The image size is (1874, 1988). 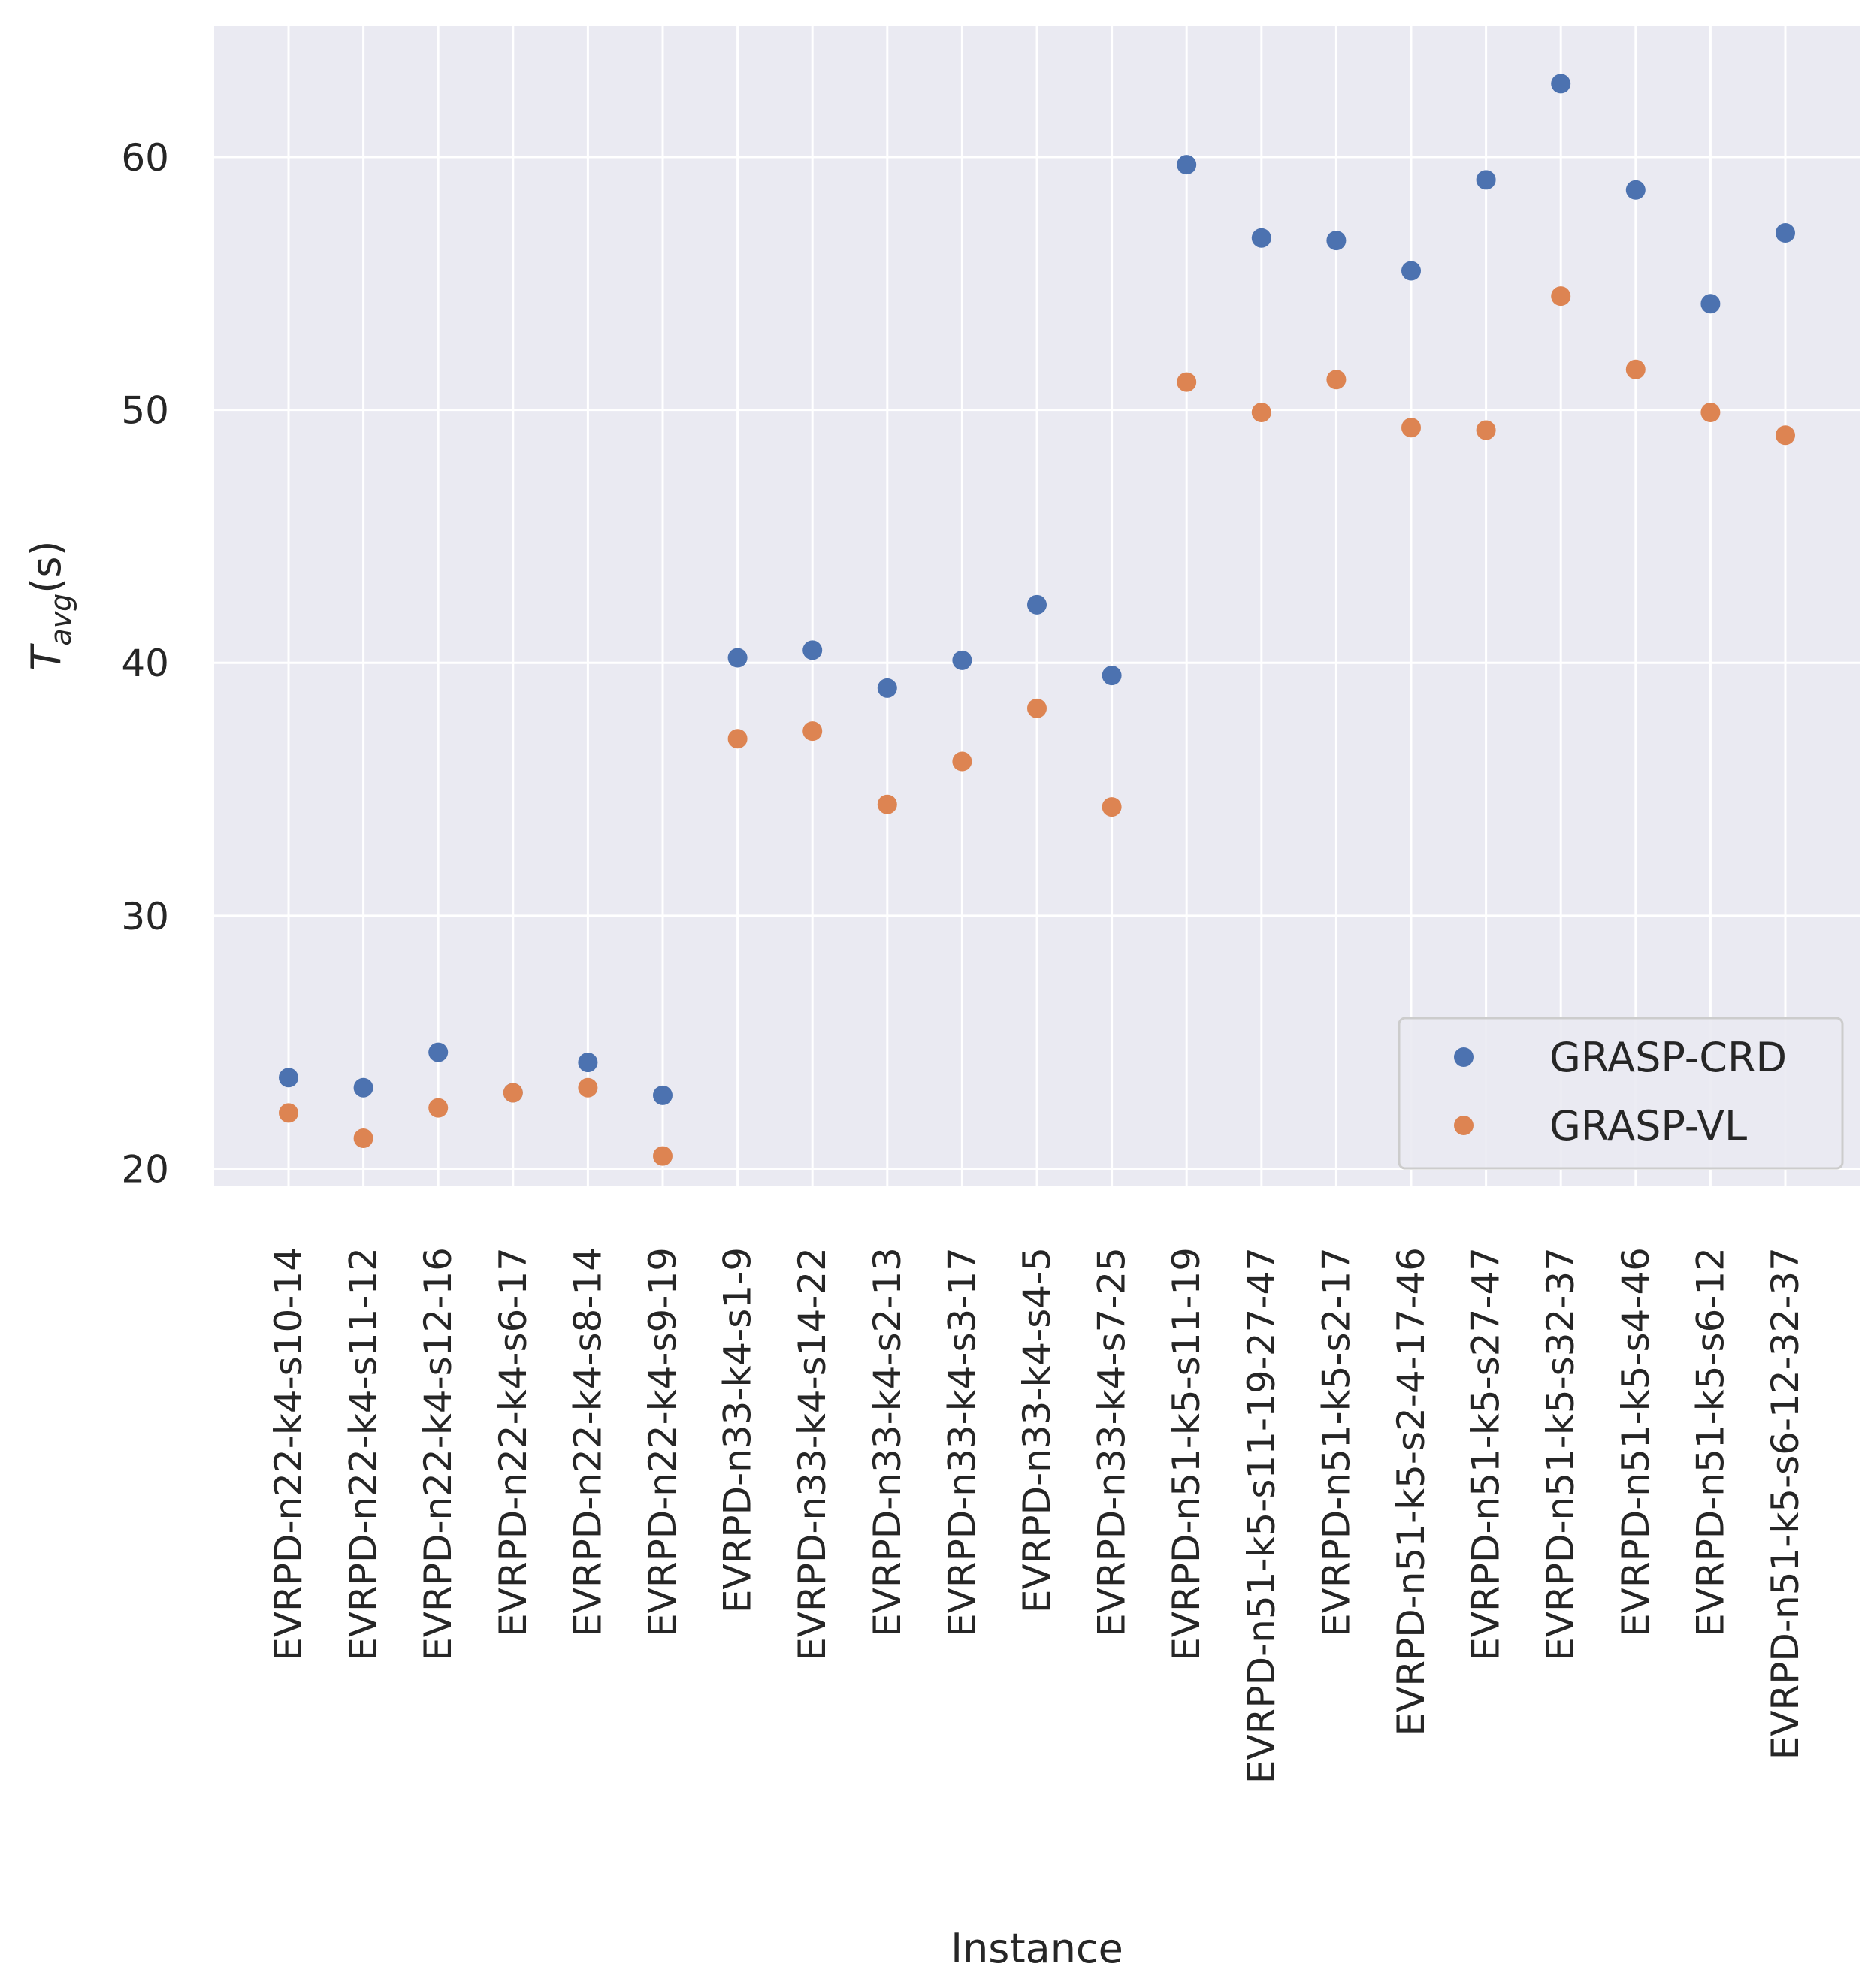 What do you see at coordinates (1336, 1442) in the screenshot?
I see `x-tick-label: EVRPD-n51-k5-s2-17` at bounding box center [1336, 1442].